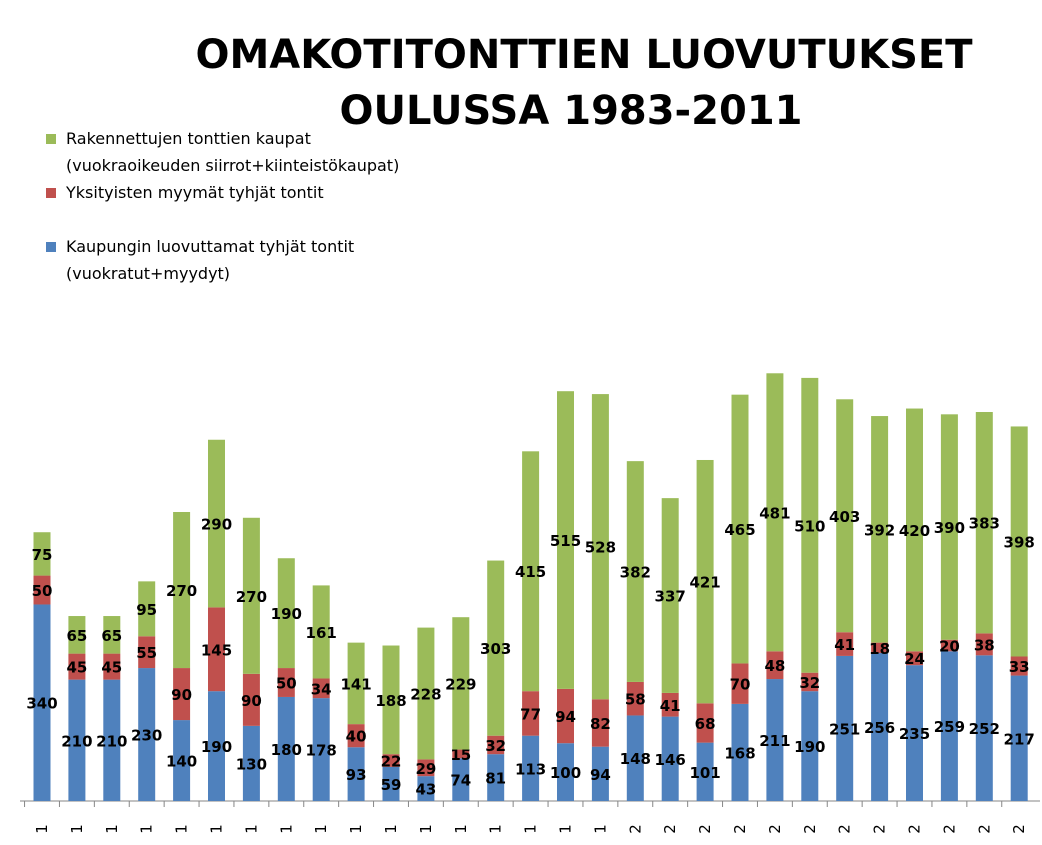  I want to click on data-label-city-21: 168, so click(739, 753).